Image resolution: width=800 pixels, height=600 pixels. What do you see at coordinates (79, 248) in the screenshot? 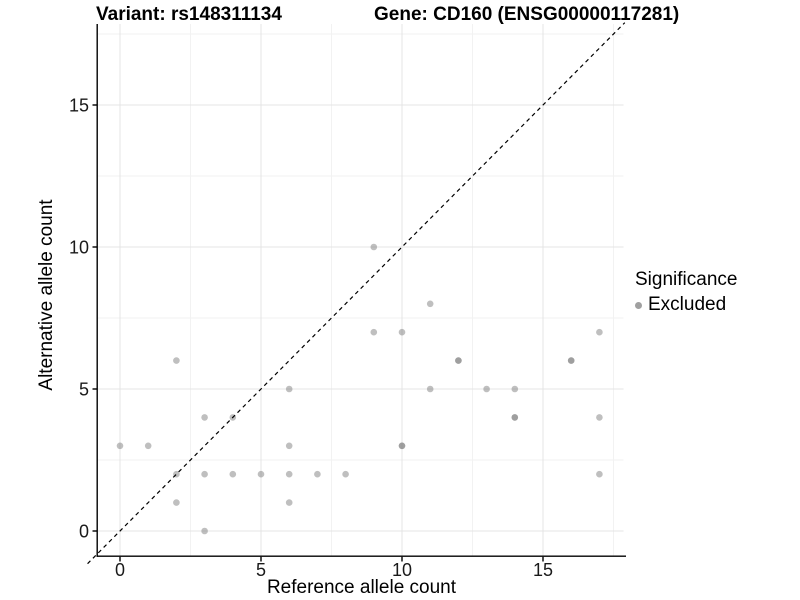
I see `y-tick-label: 10` at bounding box center [79, 248].